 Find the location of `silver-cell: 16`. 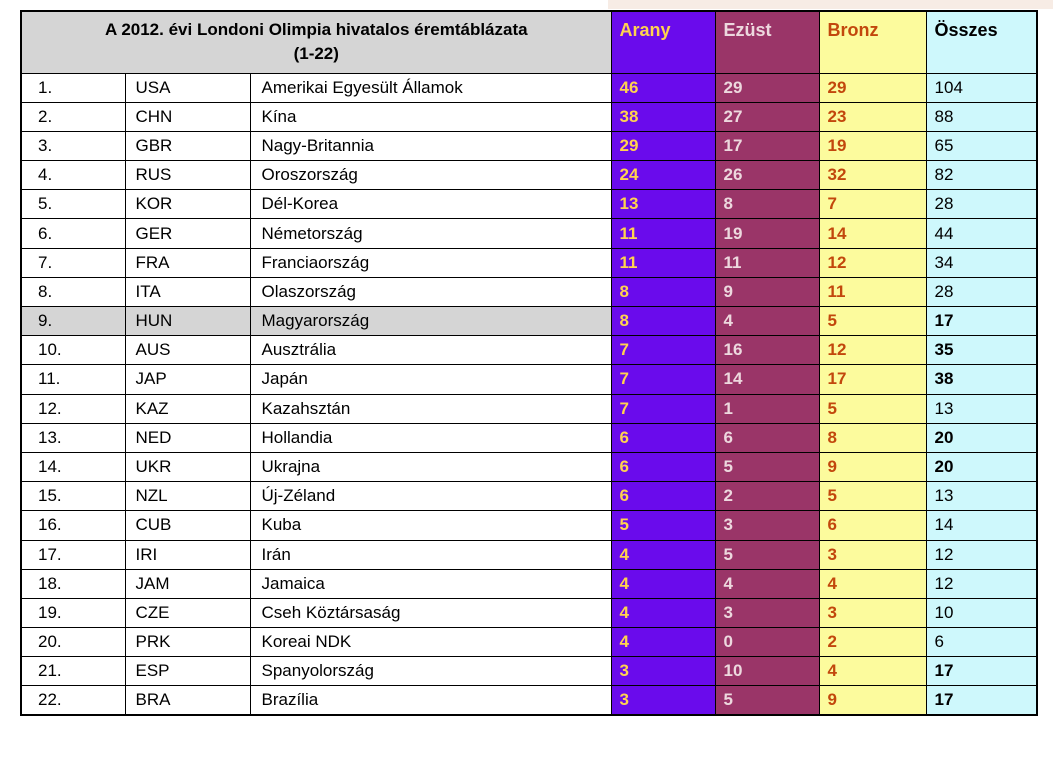

silver-cell: 16 is located at coordinates (767, 350).